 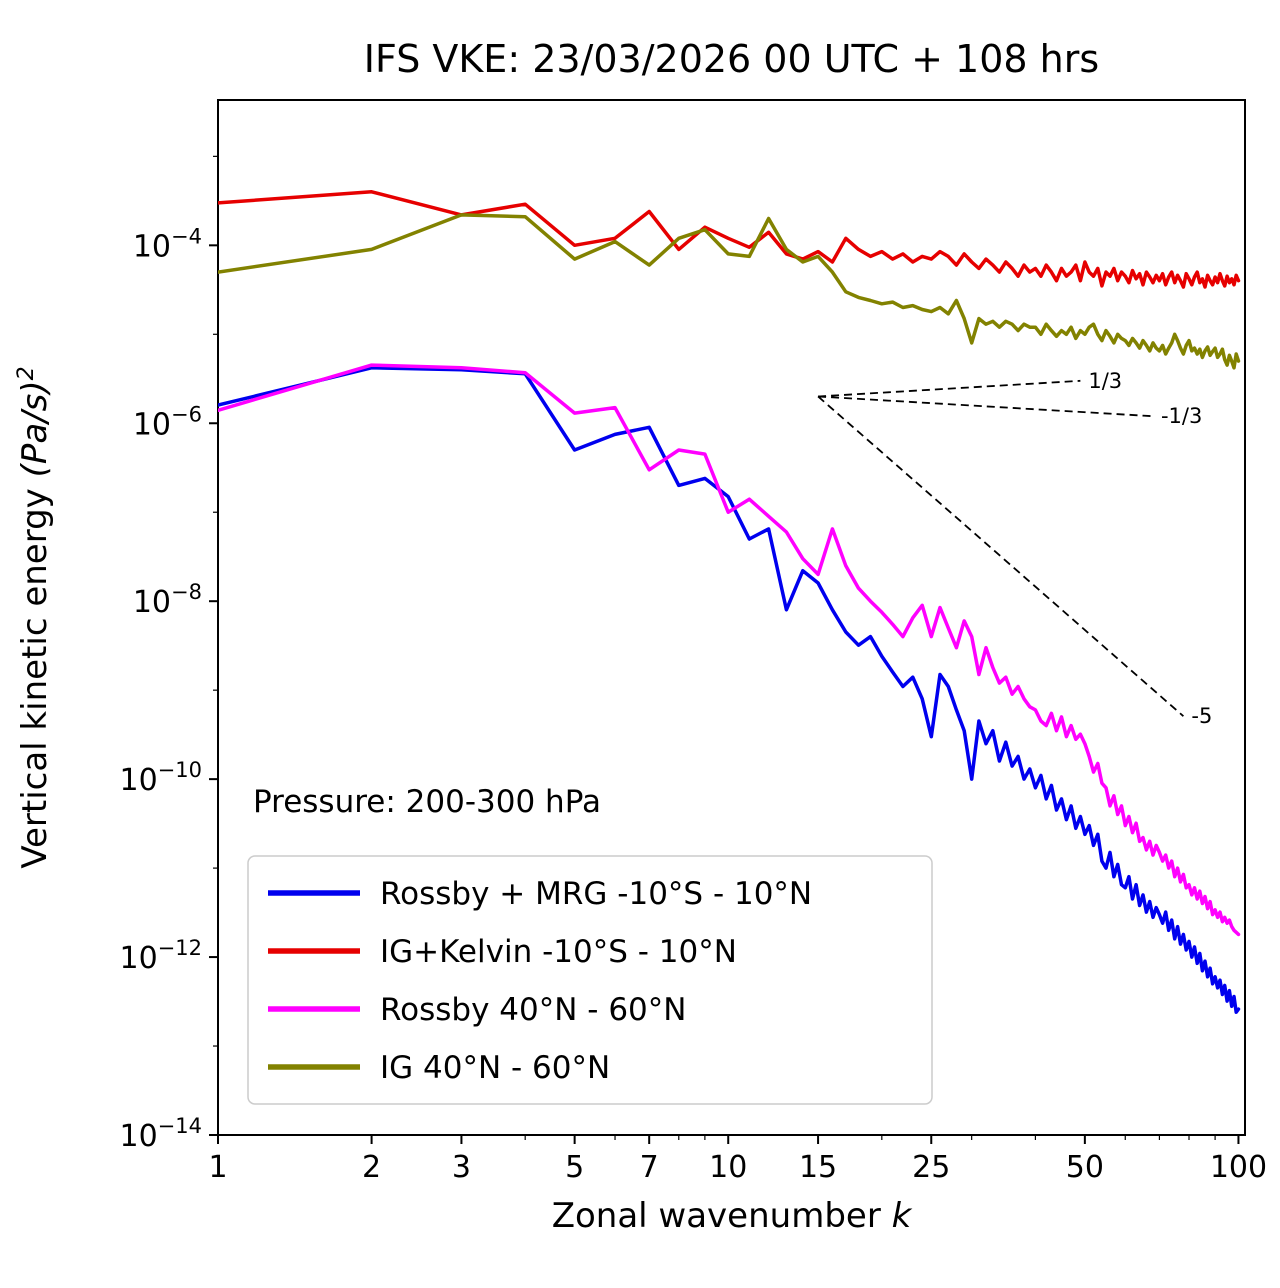 I want to click on x-tick-label: 25, so click(x=931, y=1167).